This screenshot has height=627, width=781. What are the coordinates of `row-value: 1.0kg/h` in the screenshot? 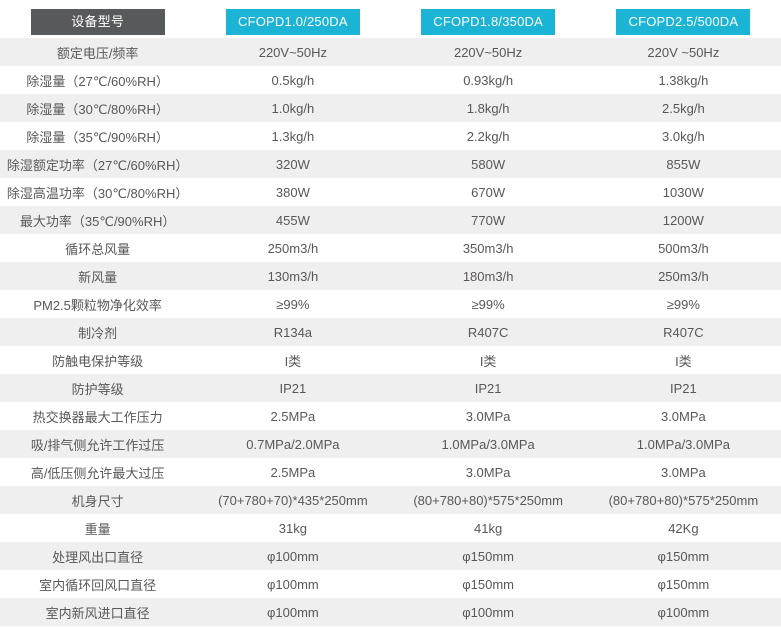 It's located at (293, 108).